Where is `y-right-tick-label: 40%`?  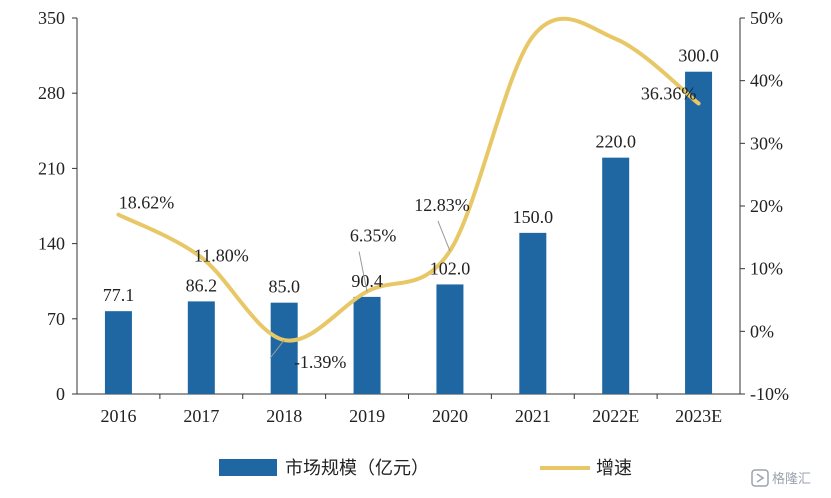
y-right-tick-label: 40% is located at coordinates (766, 81).